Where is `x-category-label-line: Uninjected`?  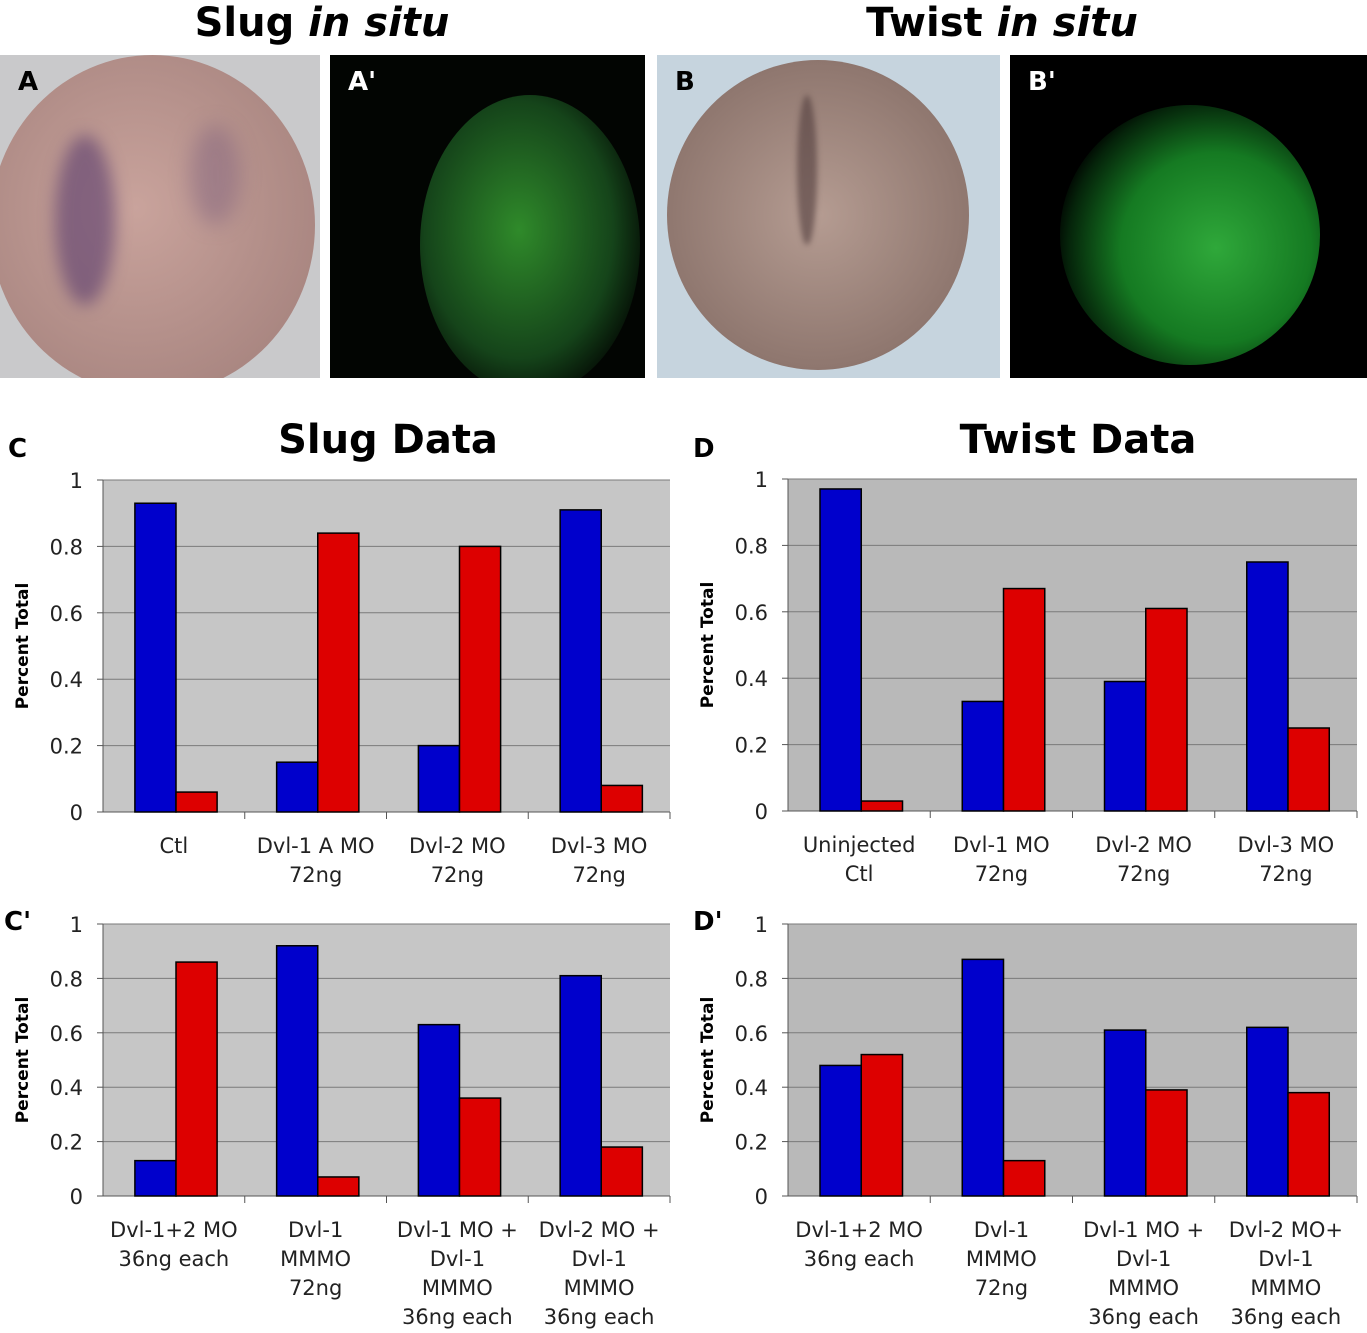 x-category-label-line: Uninjected is located at coordinates (859, 845).